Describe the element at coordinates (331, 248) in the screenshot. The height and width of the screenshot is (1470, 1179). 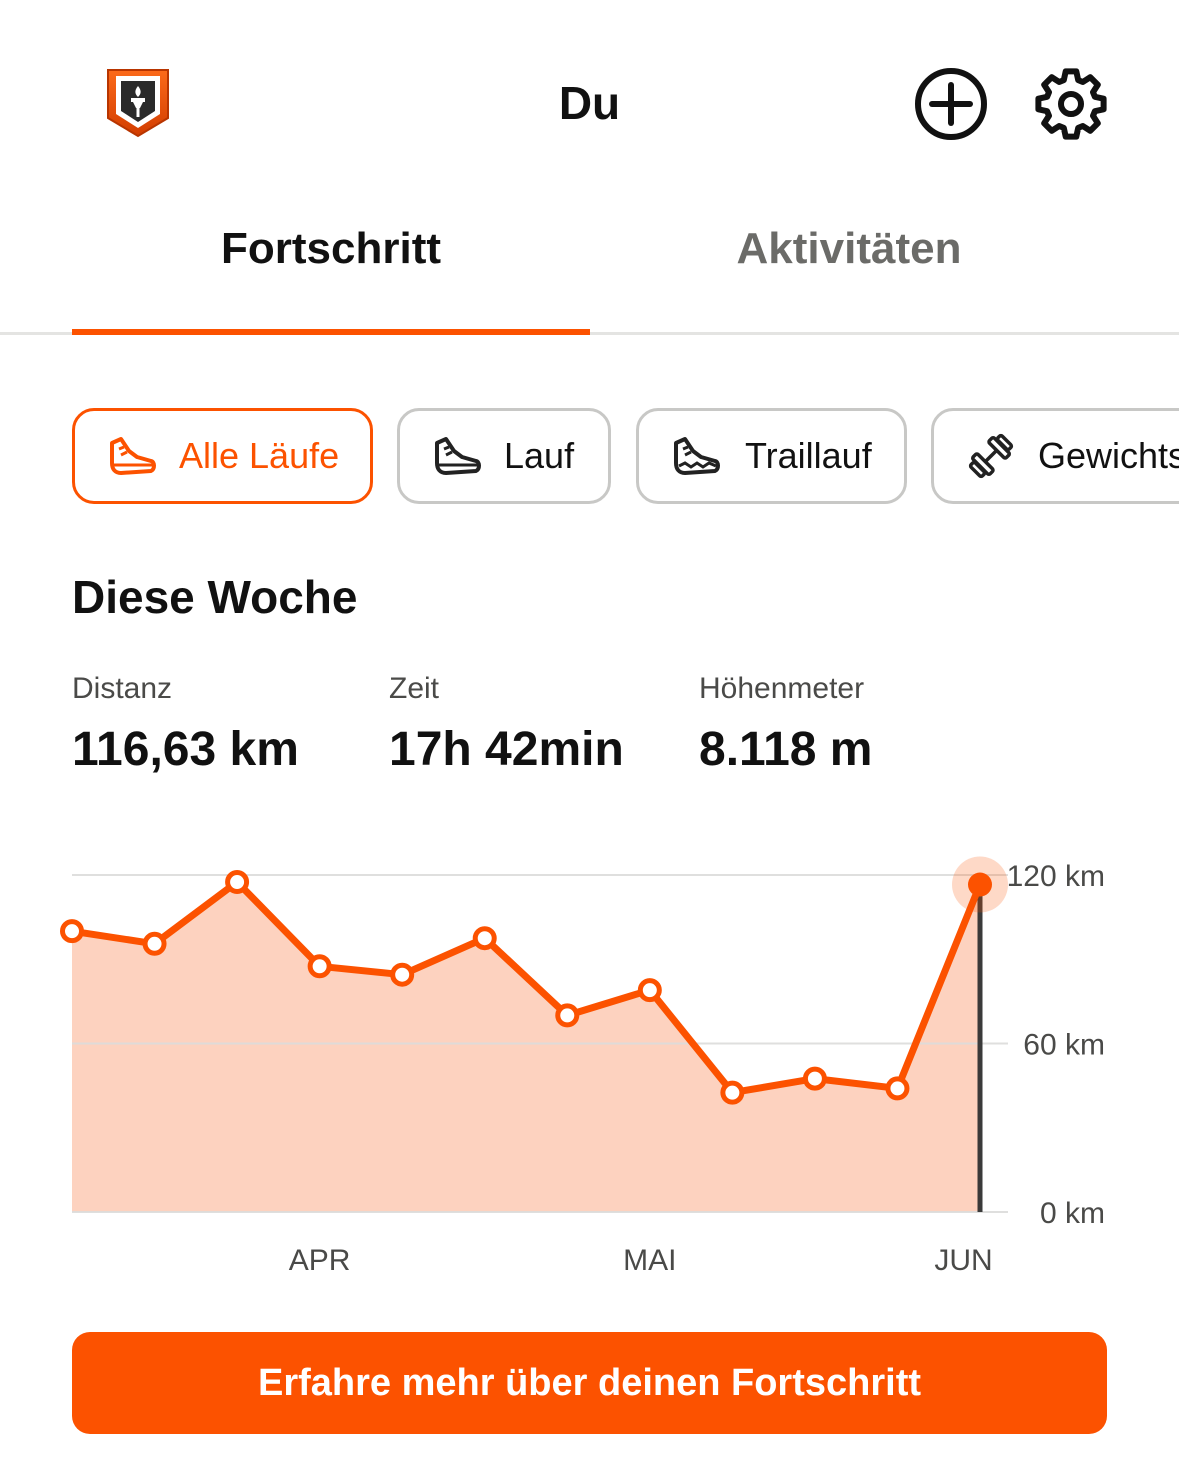
I see `tab-progress: Fortschritt` at that location.